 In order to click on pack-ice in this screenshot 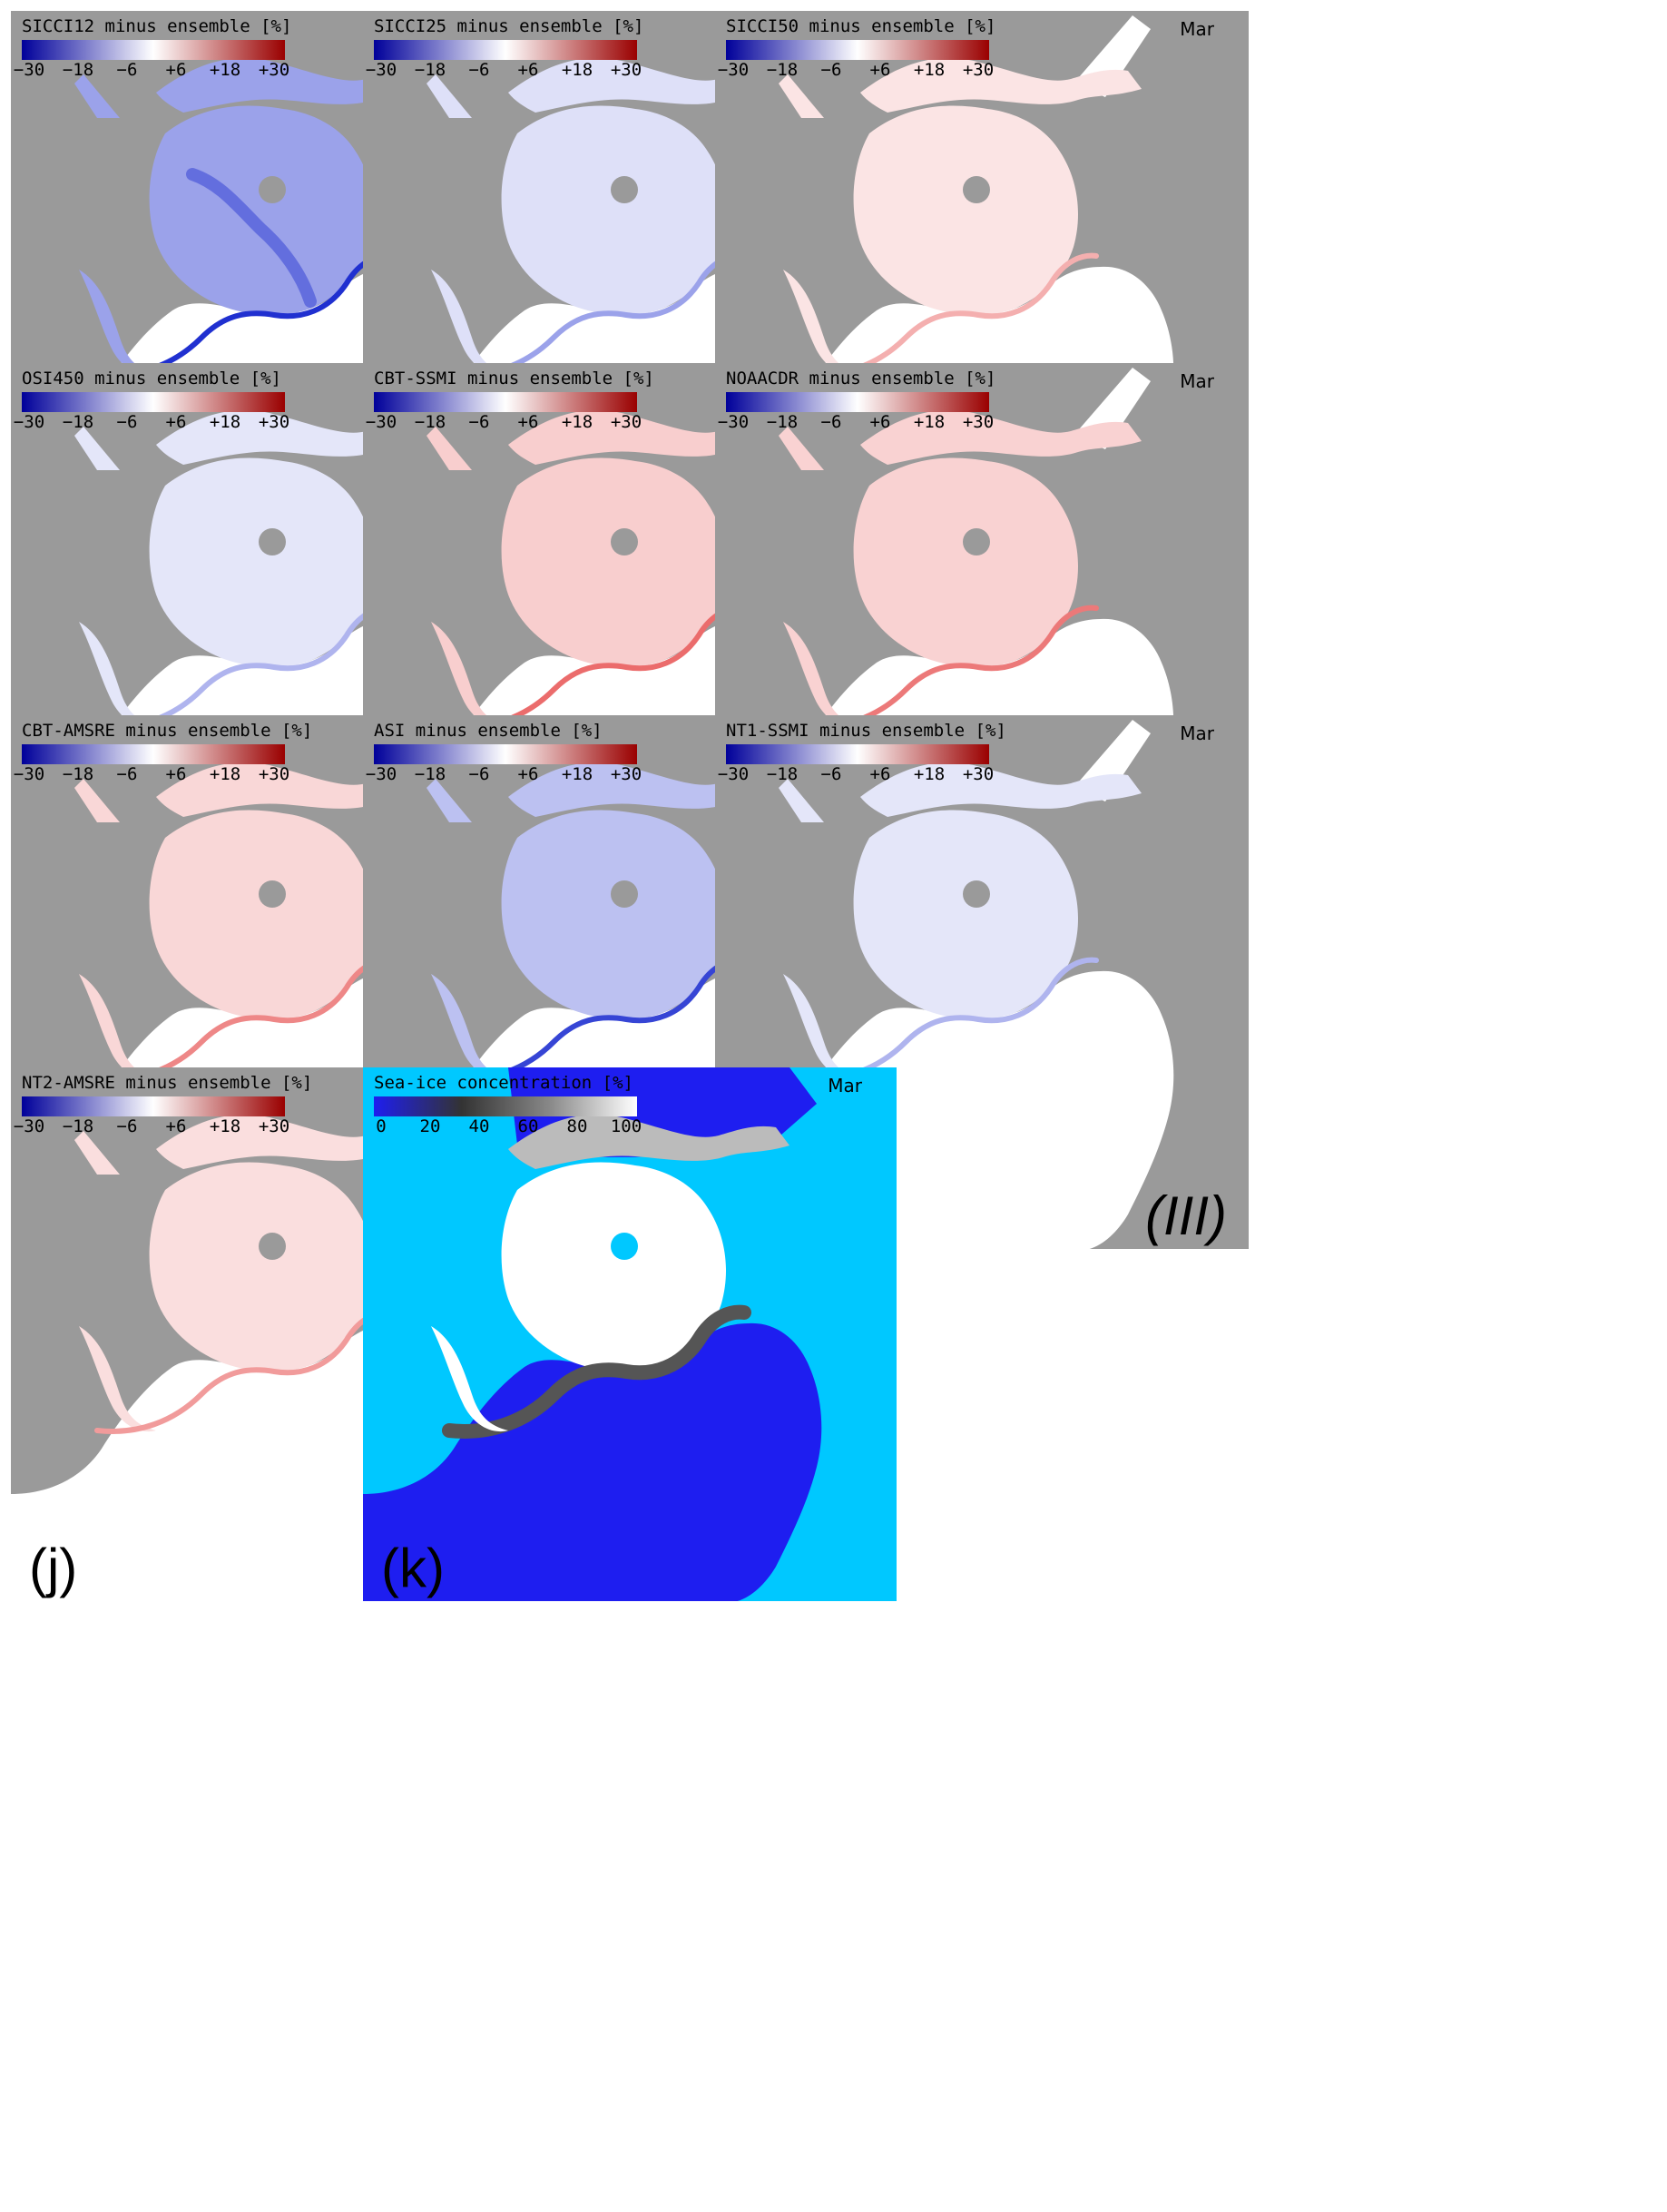, I will do `click(613, 1267)`.